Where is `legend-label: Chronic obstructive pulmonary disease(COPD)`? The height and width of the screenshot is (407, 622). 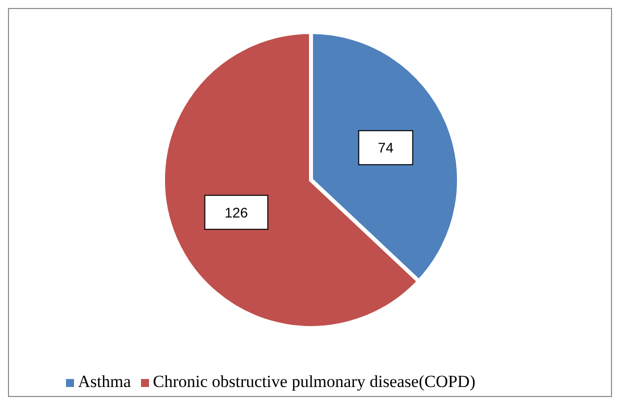
legend-label: Chronic obstructive pulmonary disease(COPD) is located at coordinates (314, 381).